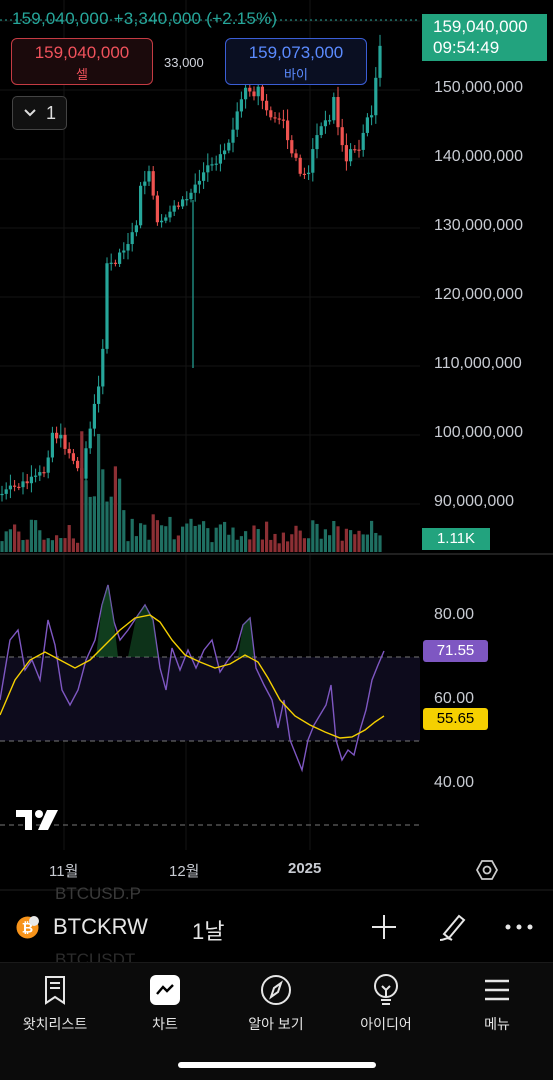 The height and width of the screenshot is (1080, 553). What do you see at coordinates (55, 1003) in the screenshot?
I see `tab-watchlist: 왓치리스트` at bounding box center [55, 1003].